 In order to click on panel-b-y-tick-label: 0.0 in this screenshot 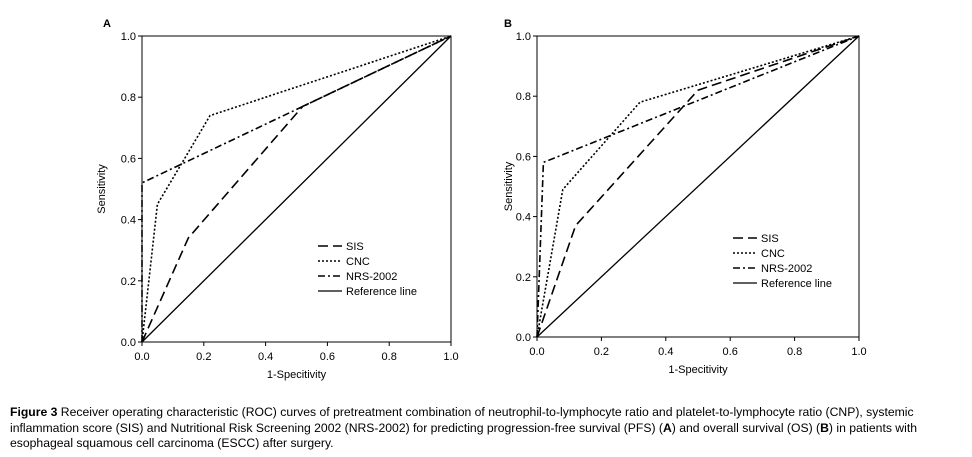, I will do `click(523, 338)`.